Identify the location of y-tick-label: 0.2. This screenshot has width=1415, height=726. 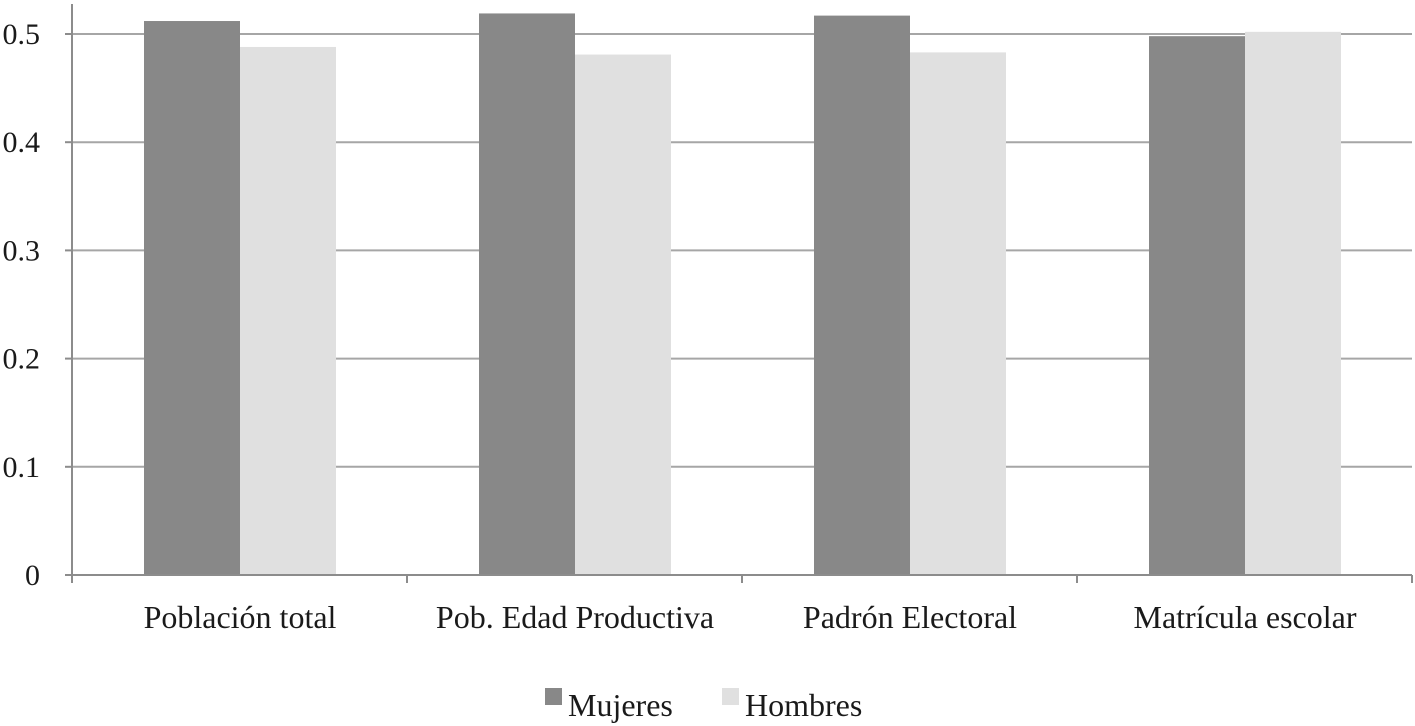
(22, 359).